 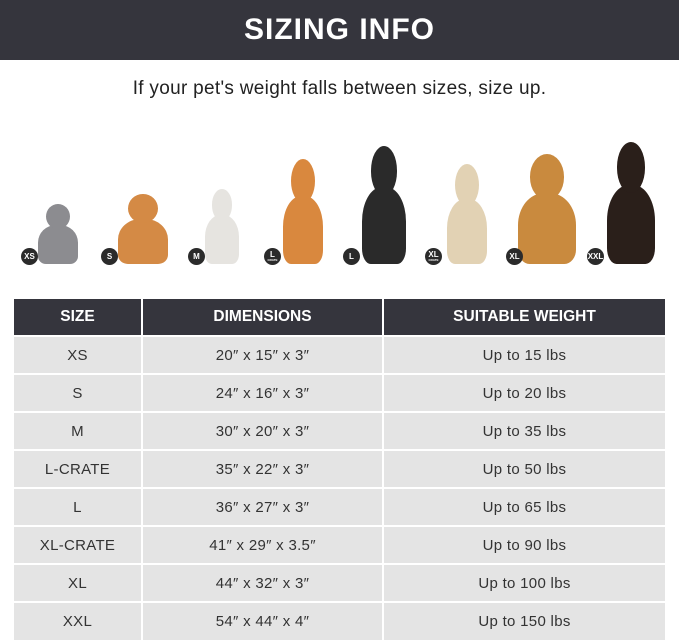 I want to click on table-row: XL 44″ x 32″ x 3″ Up to 100 lbs, so click(x=339, y=582).